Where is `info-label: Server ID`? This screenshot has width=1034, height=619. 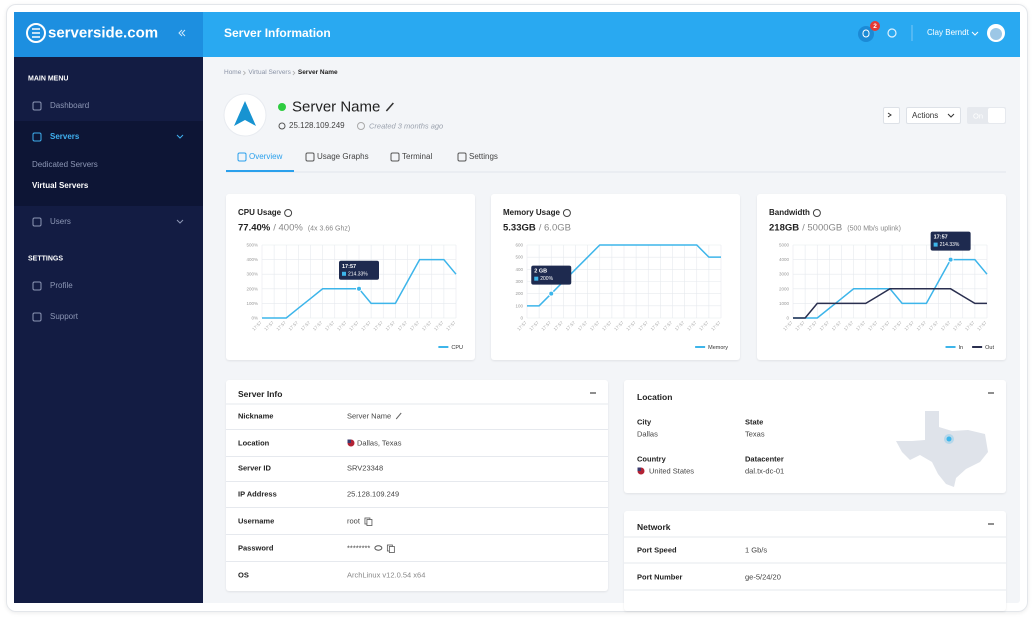 info-label: Server ID is located at coordinates (254, 468).